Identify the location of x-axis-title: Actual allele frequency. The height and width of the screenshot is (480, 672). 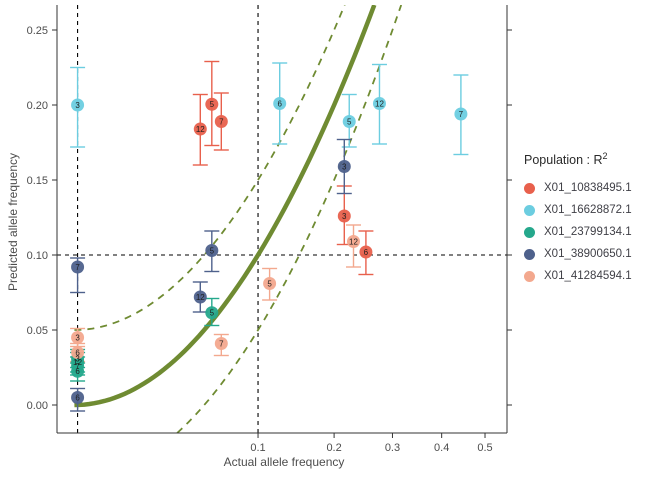
(284, 462).